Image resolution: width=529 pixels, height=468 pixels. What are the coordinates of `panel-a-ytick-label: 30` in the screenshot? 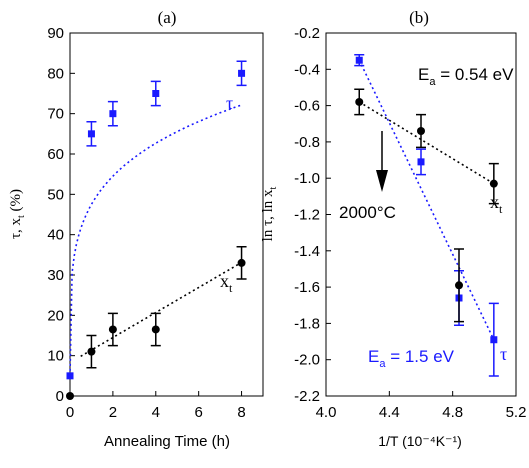 It's located at (55, 275).